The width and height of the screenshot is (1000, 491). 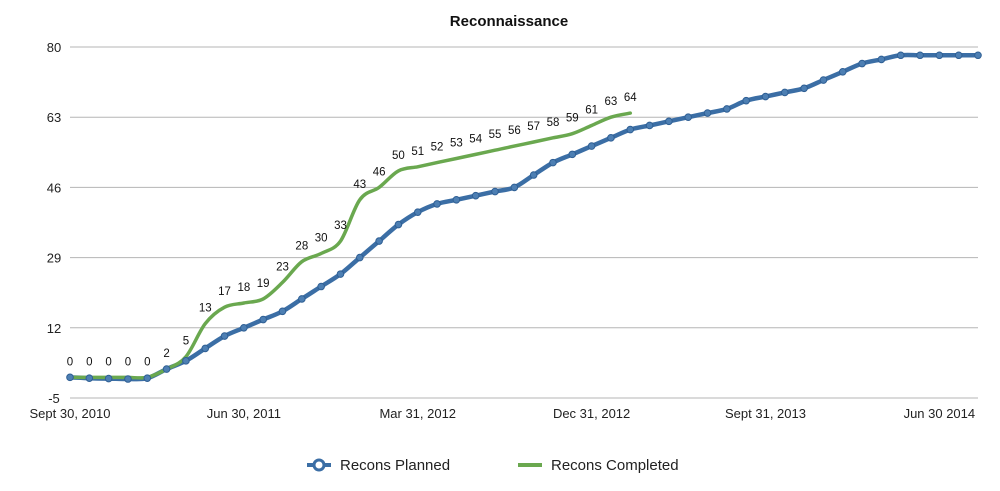 What do you see at coordinates (54, 328) in the screenshot?
I see `y-tick-label: 12` at bounding box center [54, 328].